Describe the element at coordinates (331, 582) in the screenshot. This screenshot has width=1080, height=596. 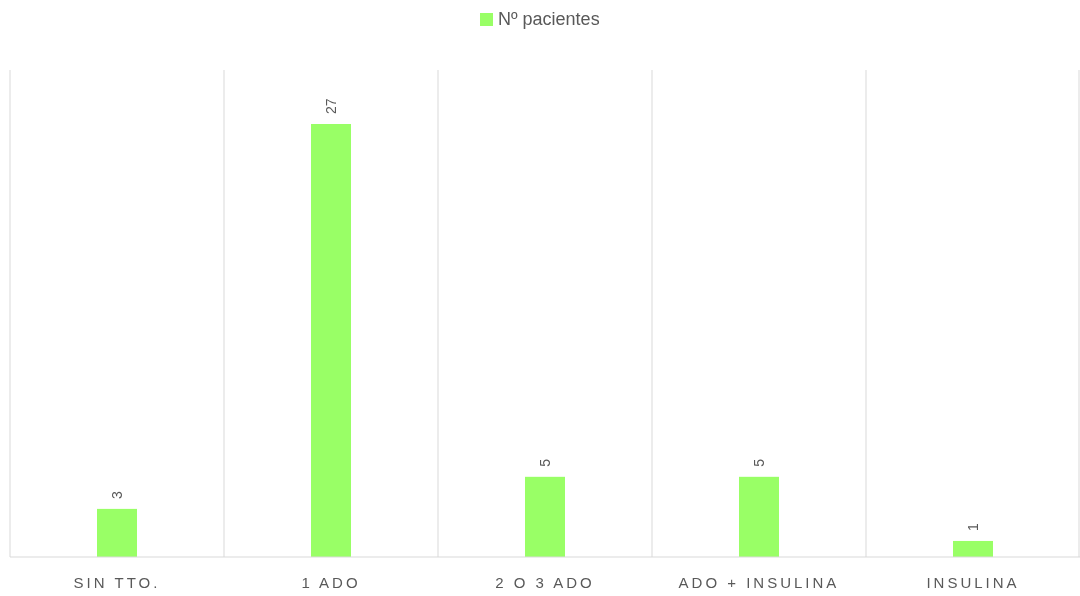
I see `x-tick-label: 1 ADO` at that location.